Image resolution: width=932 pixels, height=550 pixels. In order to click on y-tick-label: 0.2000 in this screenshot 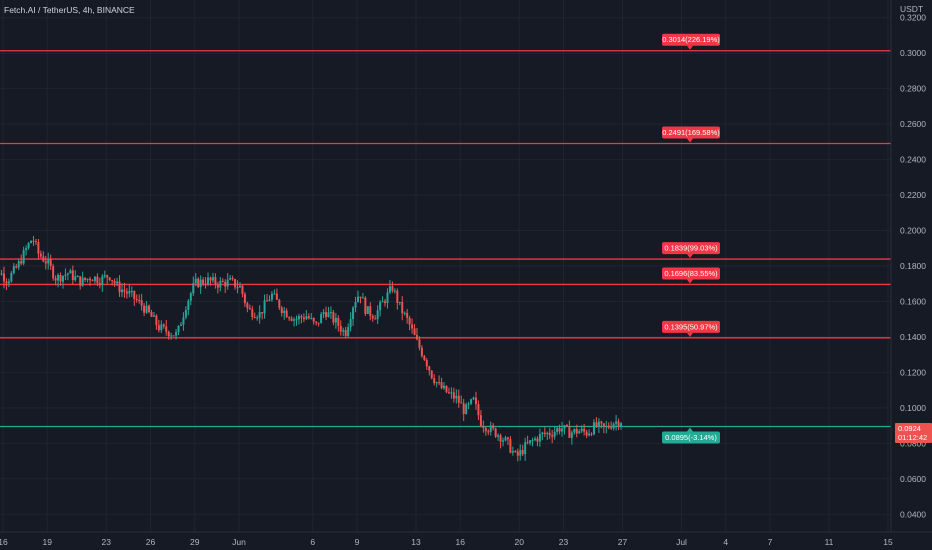, I will do `click(913, 231)`.